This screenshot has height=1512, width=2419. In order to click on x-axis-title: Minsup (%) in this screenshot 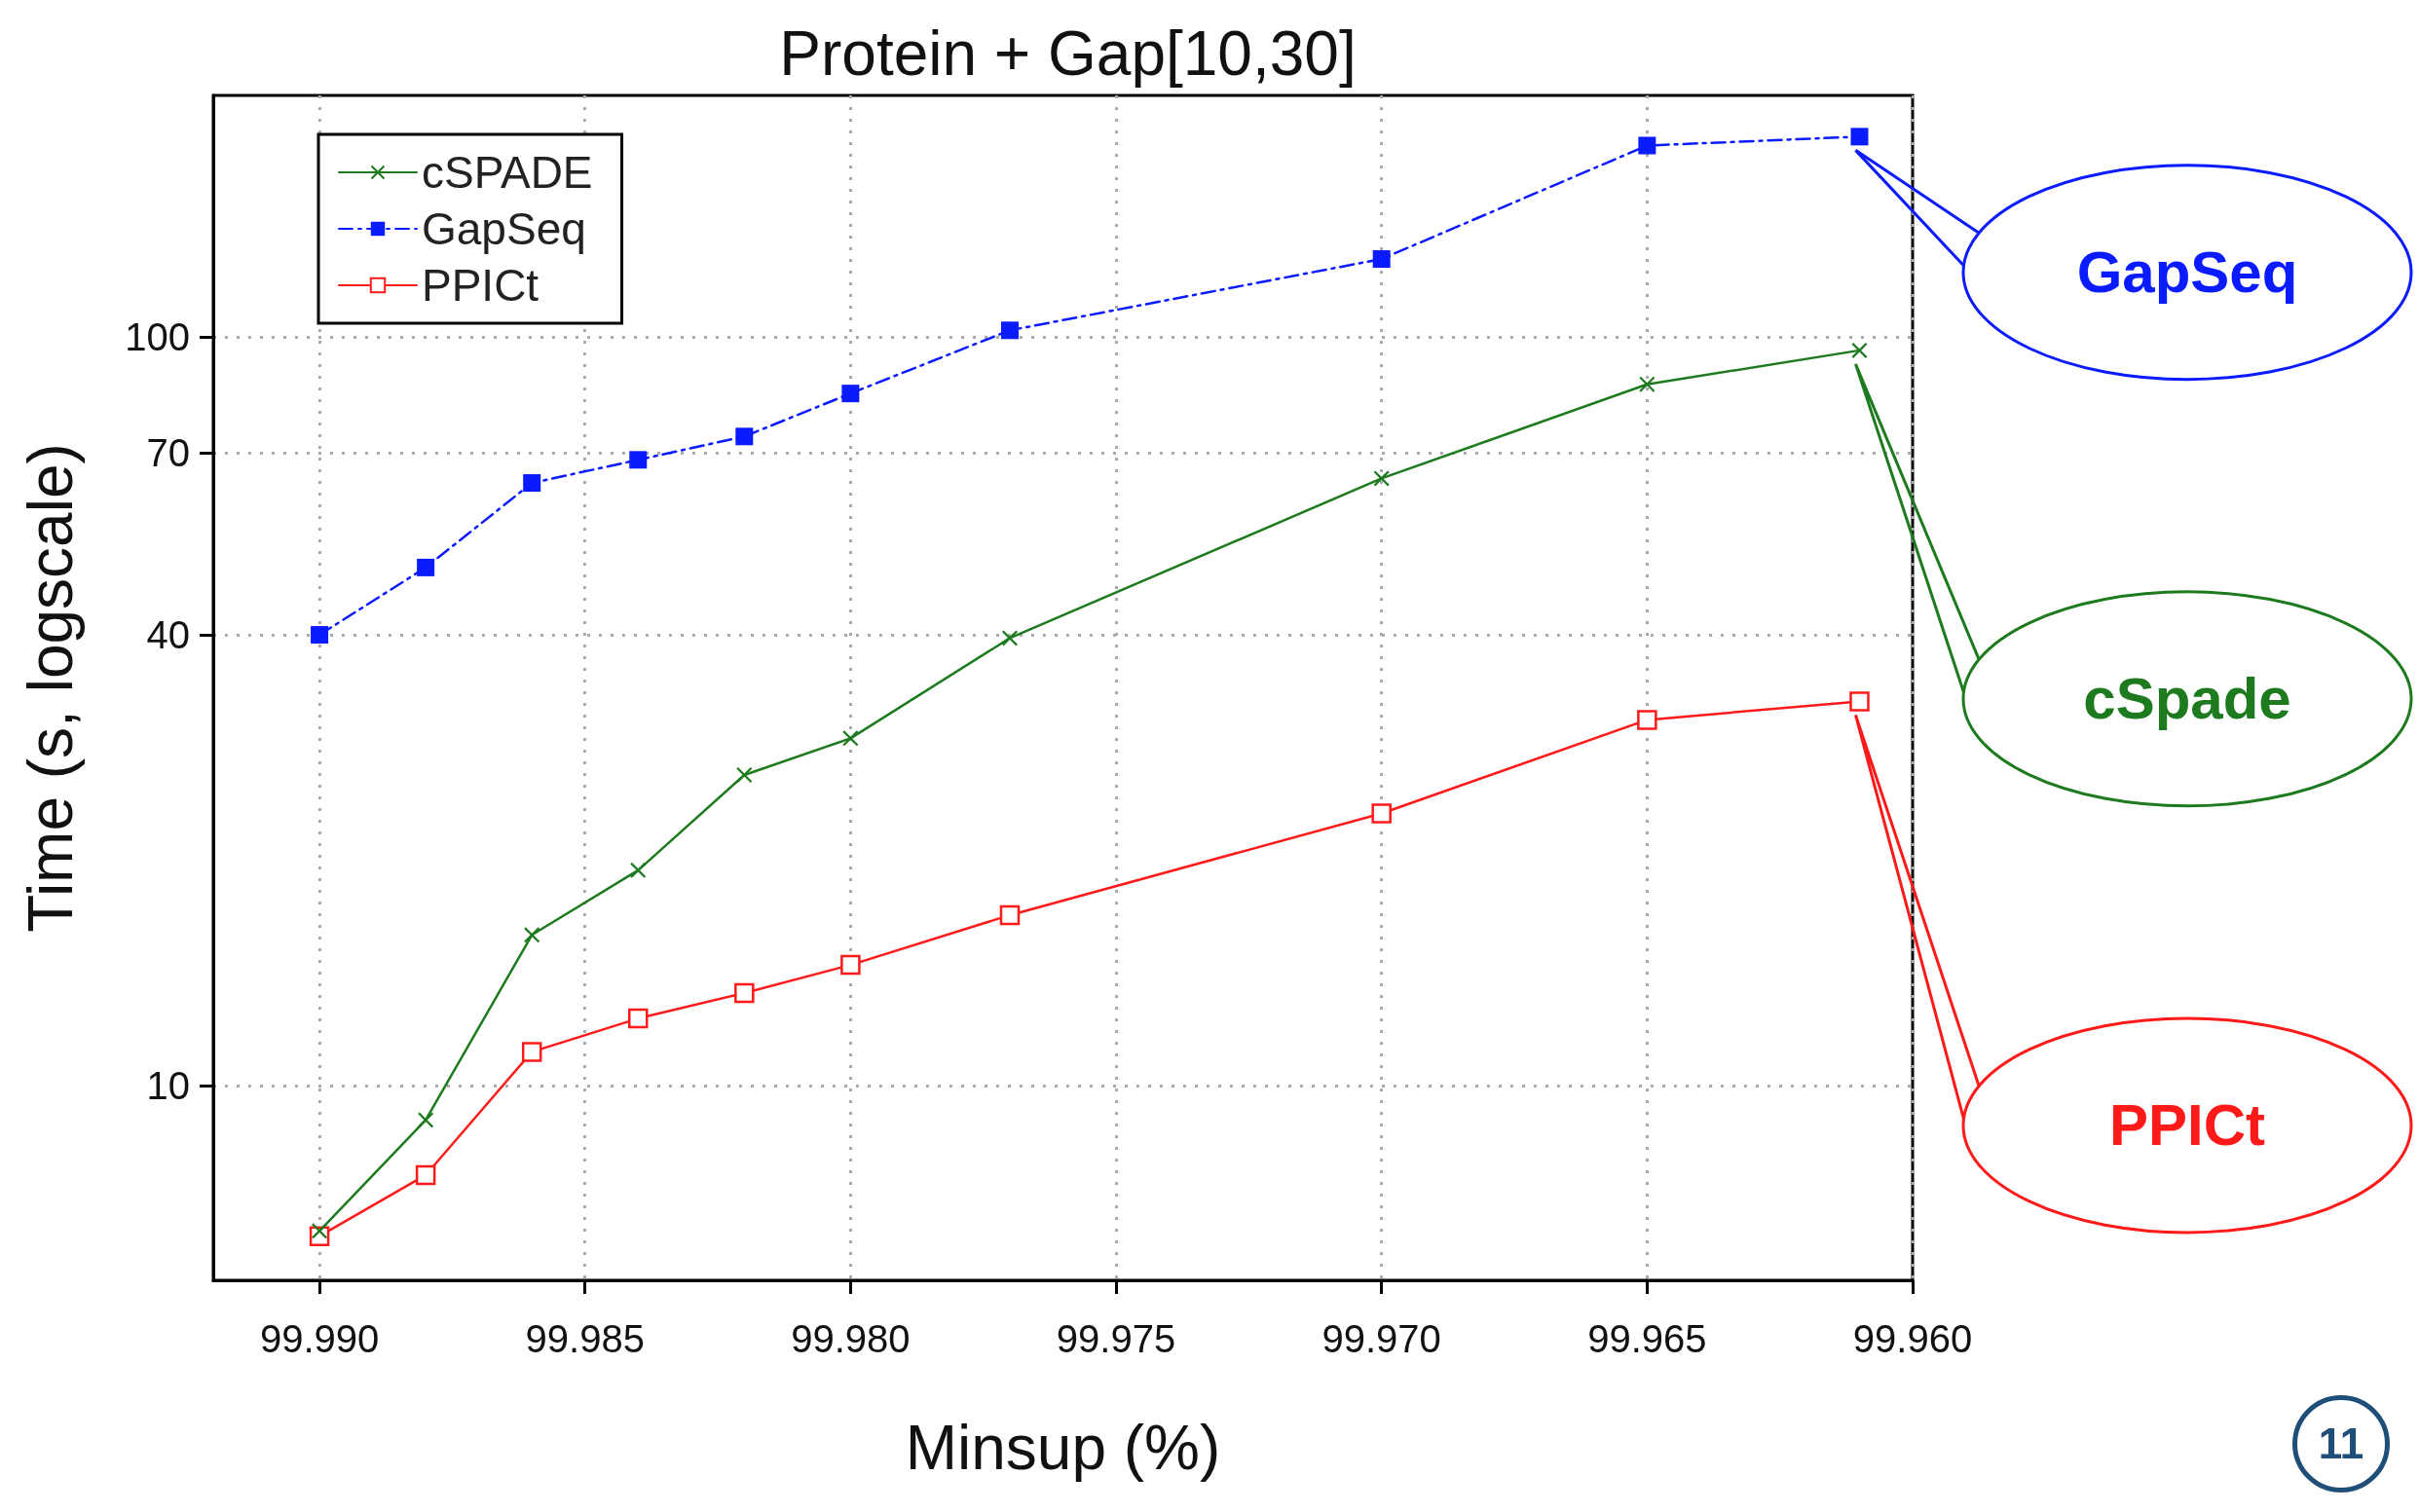, I will do `click(1063, 1448)`.